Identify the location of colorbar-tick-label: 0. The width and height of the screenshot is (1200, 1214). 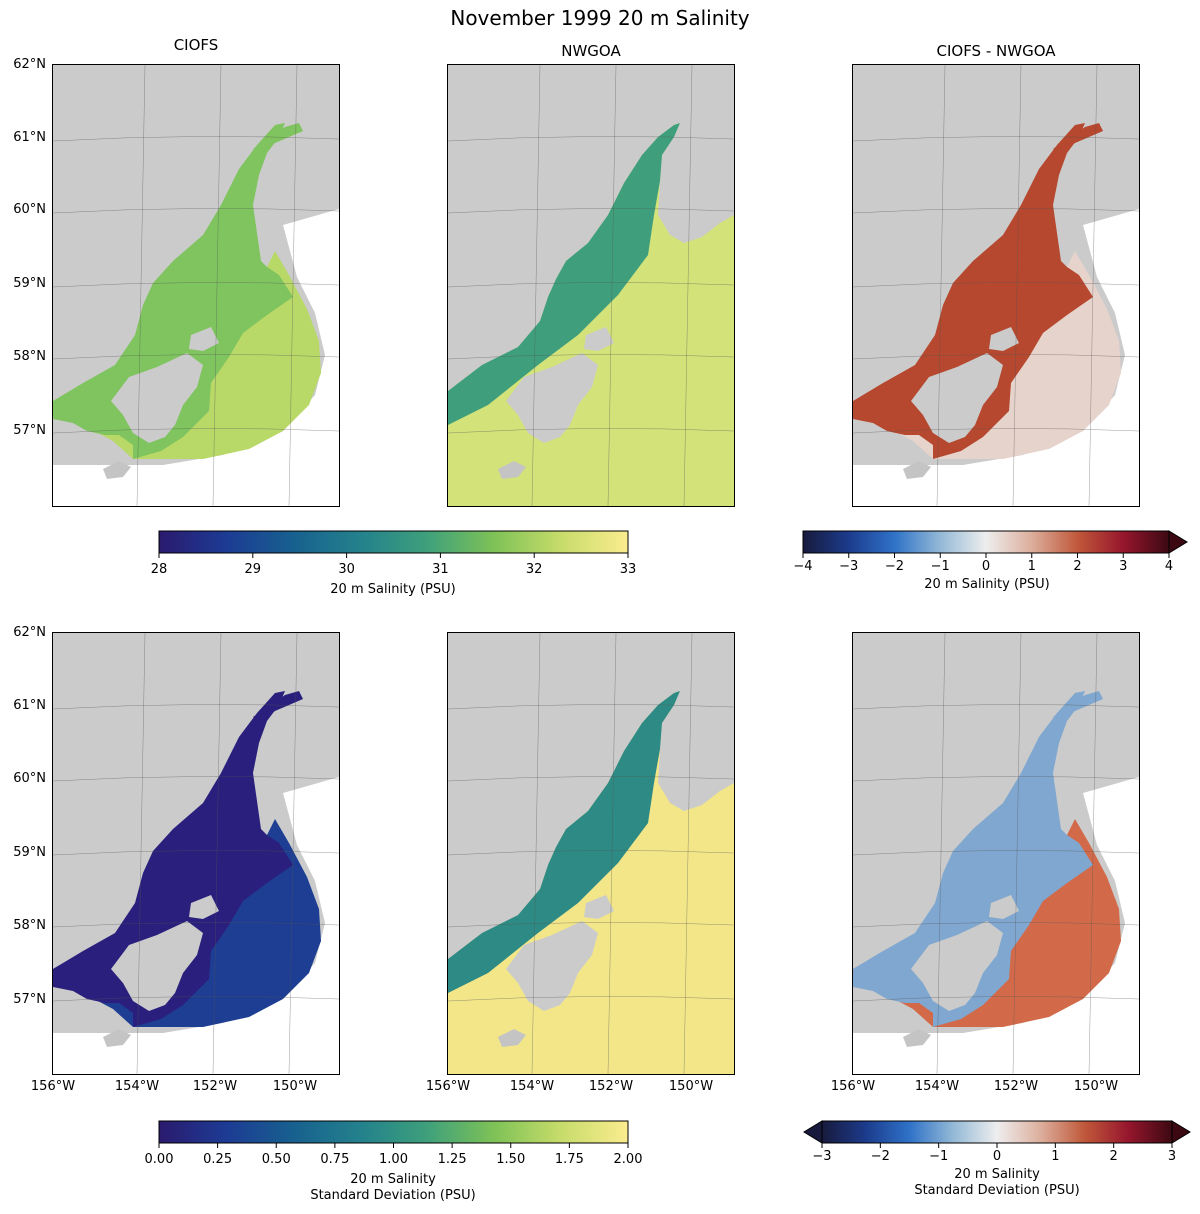
(986, 566).